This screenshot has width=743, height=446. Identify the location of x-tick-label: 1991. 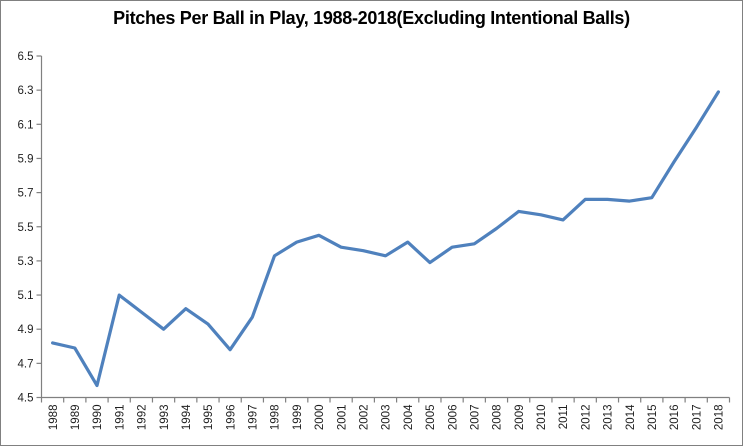
(120, 418).